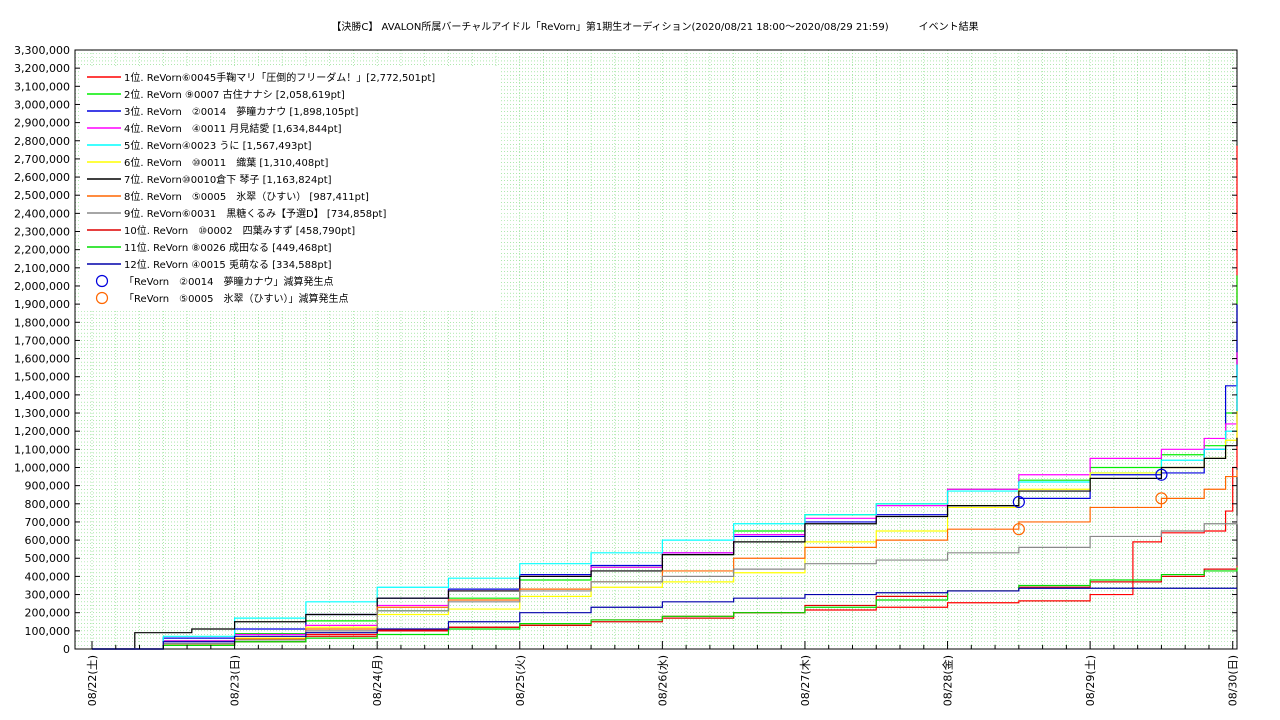 The height and width of the screenshot is (720, 1280). Describe the element at coordinates (228, 264) in the screenshot. I see `legend-label-12: 12位. ReVorn ④0015 兎萌なる [334,588pt]` at that location.